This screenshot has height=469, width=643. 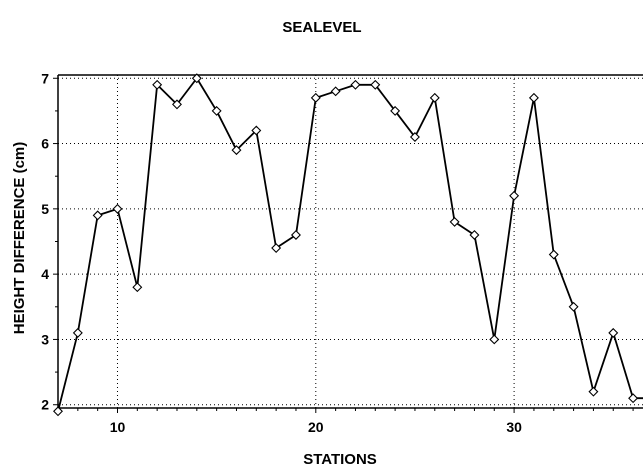 What do you see at coordinates (19, 238) in the screenshot?
I see `y-axis-label: HEIGHT DIFFERENCE (cm)` at bounding box center [19, 238].